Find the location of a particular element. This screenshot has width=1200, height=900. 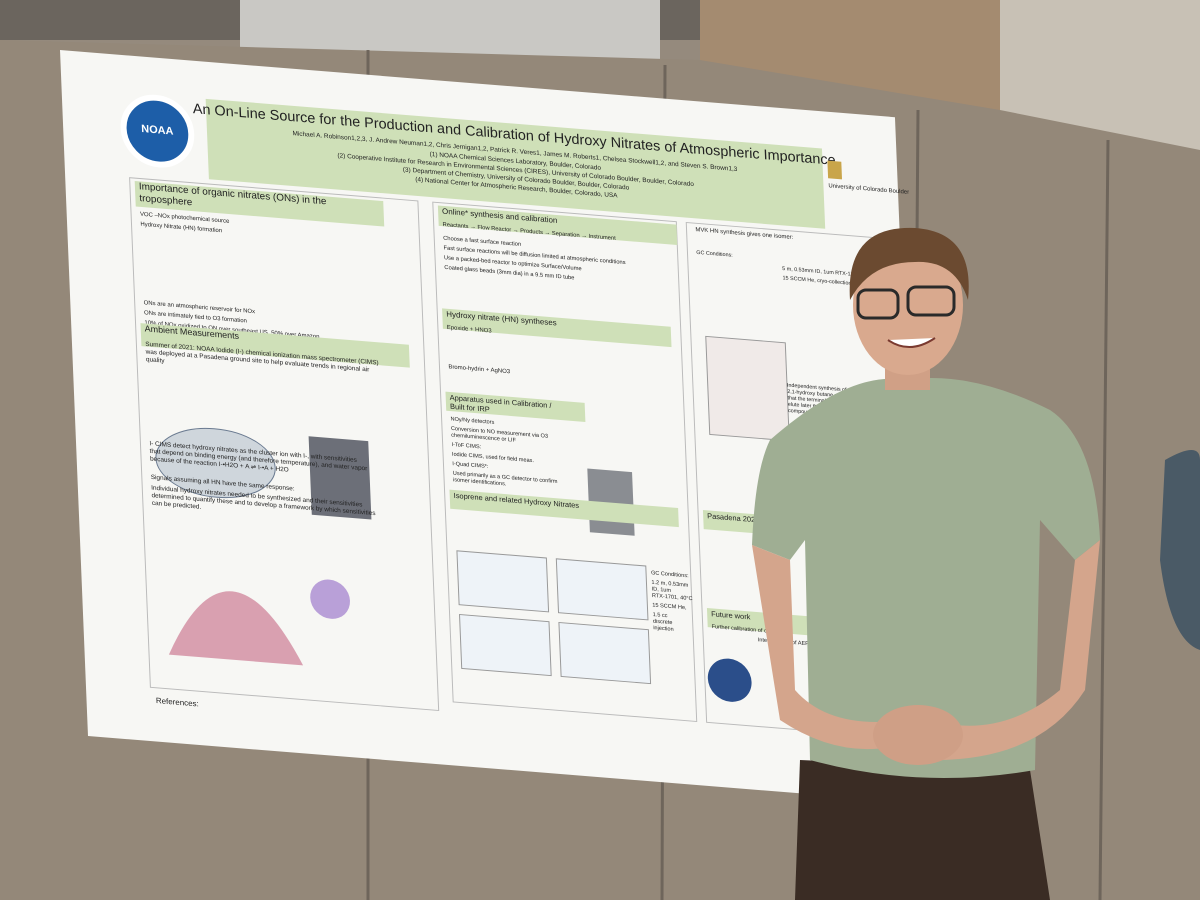

section-text: 15 SCCM He, is located at coordinates (669, 607).